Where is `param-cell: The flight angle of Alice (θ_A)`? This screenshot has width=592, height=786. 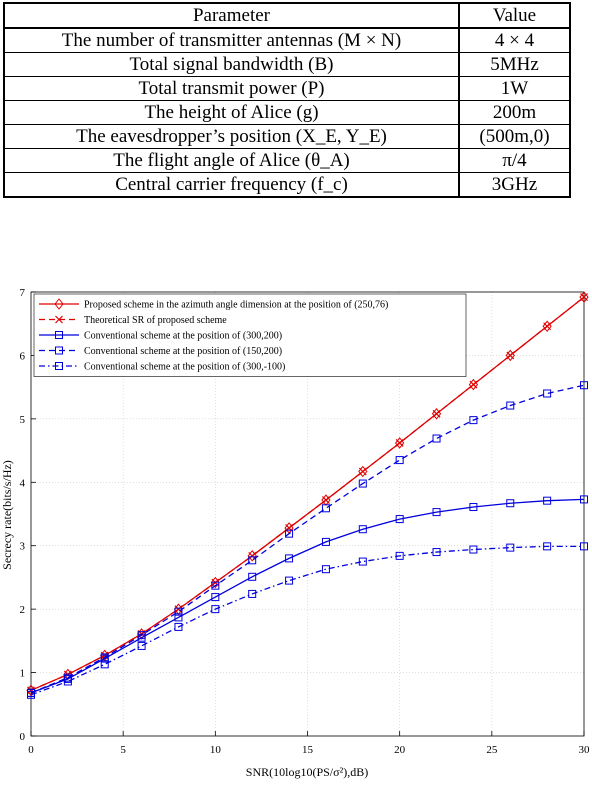 param-cell: The flight angle of Alice (θ_A) is located at coordinates (231, 160).